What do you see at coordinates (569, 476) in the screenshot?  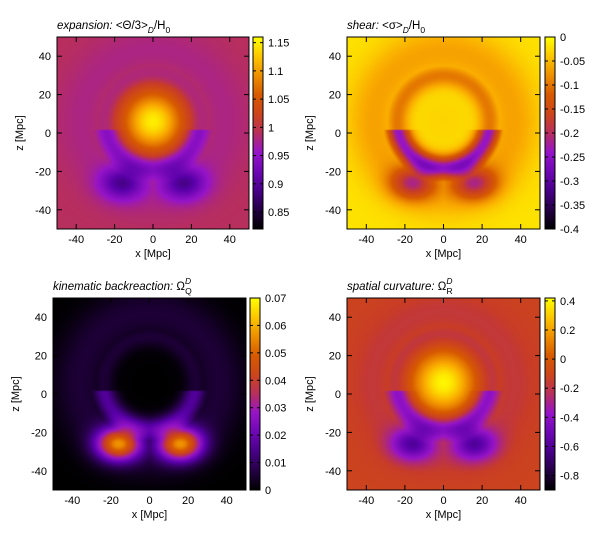 I see `colorbar-tick-label: -0.8` at bounding box center [569, 476].